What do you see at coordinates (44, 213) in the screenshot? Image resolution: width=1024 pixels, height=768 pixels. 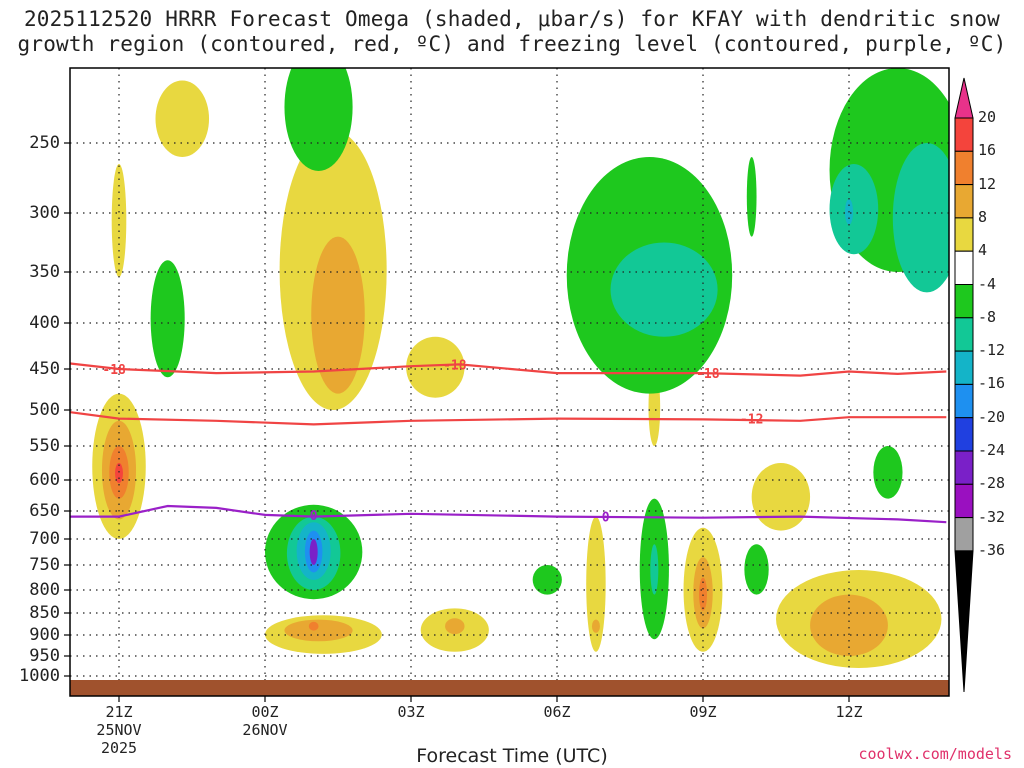 I see `y-tick-label-300: 300` at bounding box center [44, 213].